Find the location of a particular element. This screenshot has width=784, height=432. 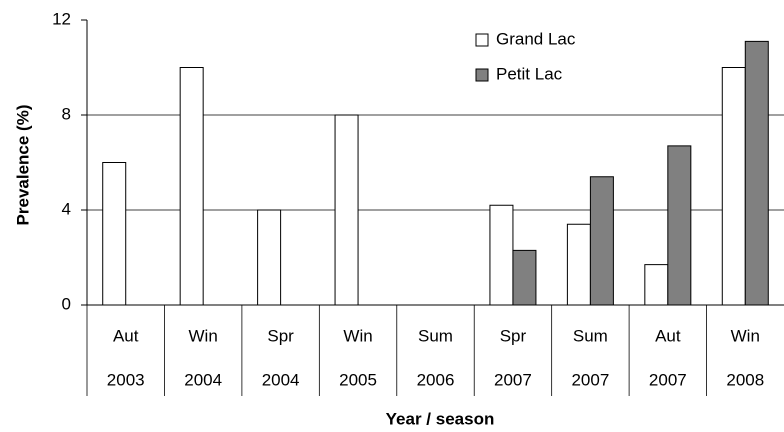

legend-label: Grand Lac is located at coordinates (536, 38).